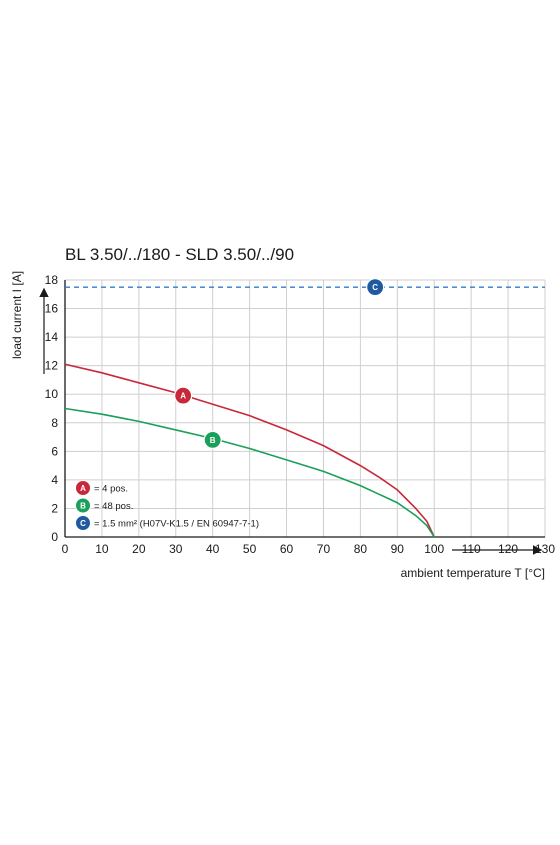 This screenshot has width=560, height=845. I want to click on legend-text: = 1.5 mm² (H07V-K1.5 / EN 60947-7-1), so click(176, 524).